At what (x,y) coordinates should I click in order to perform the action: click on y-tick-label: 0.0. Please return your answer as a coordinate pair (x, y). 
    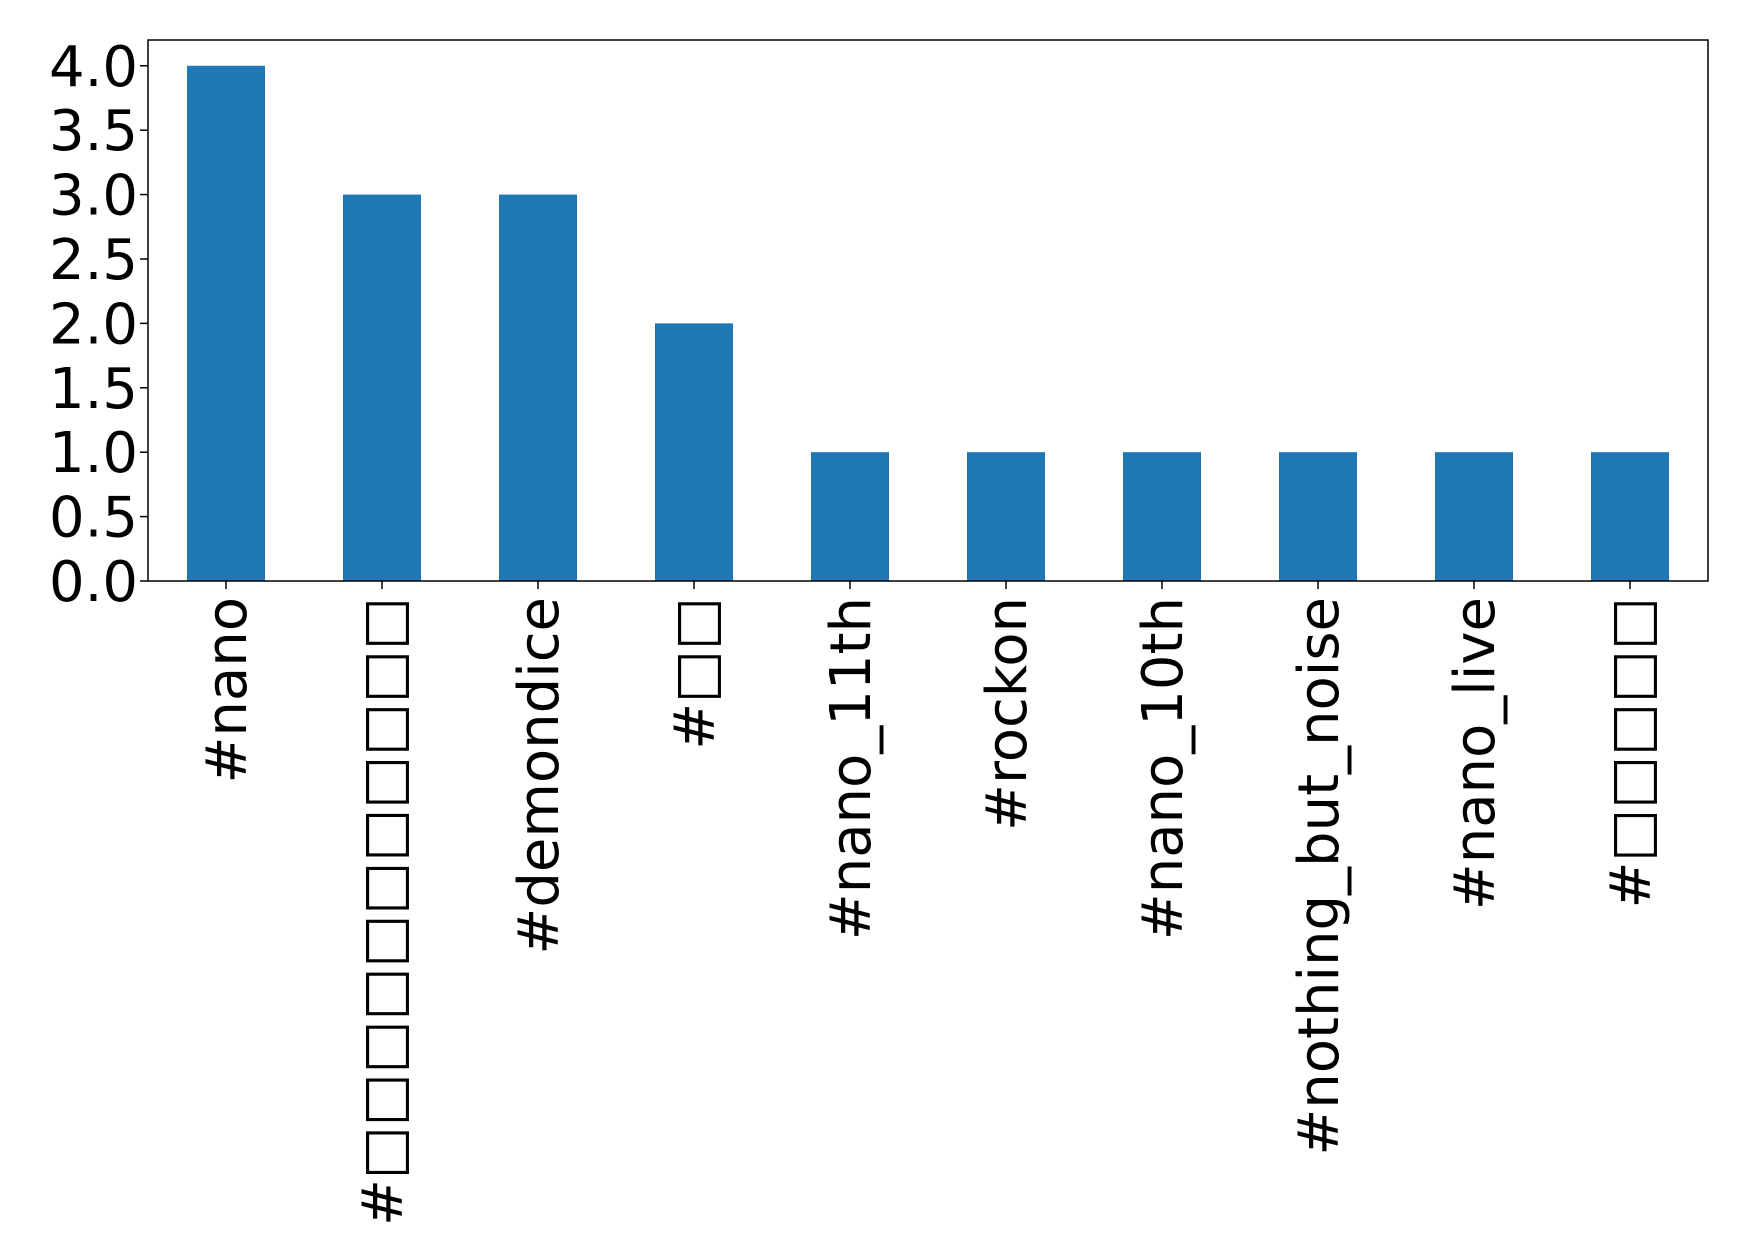
    Looking at the image, I should click on (93, 582).